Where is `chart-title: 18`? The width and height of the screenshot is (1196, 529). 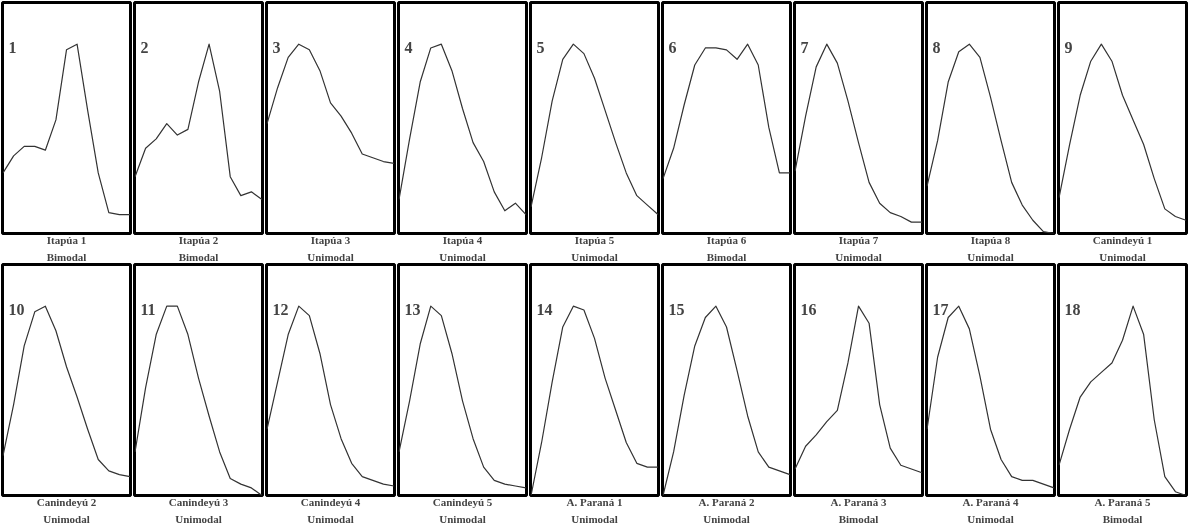 chart-title: 18 is located at coordinates (1072, 309).